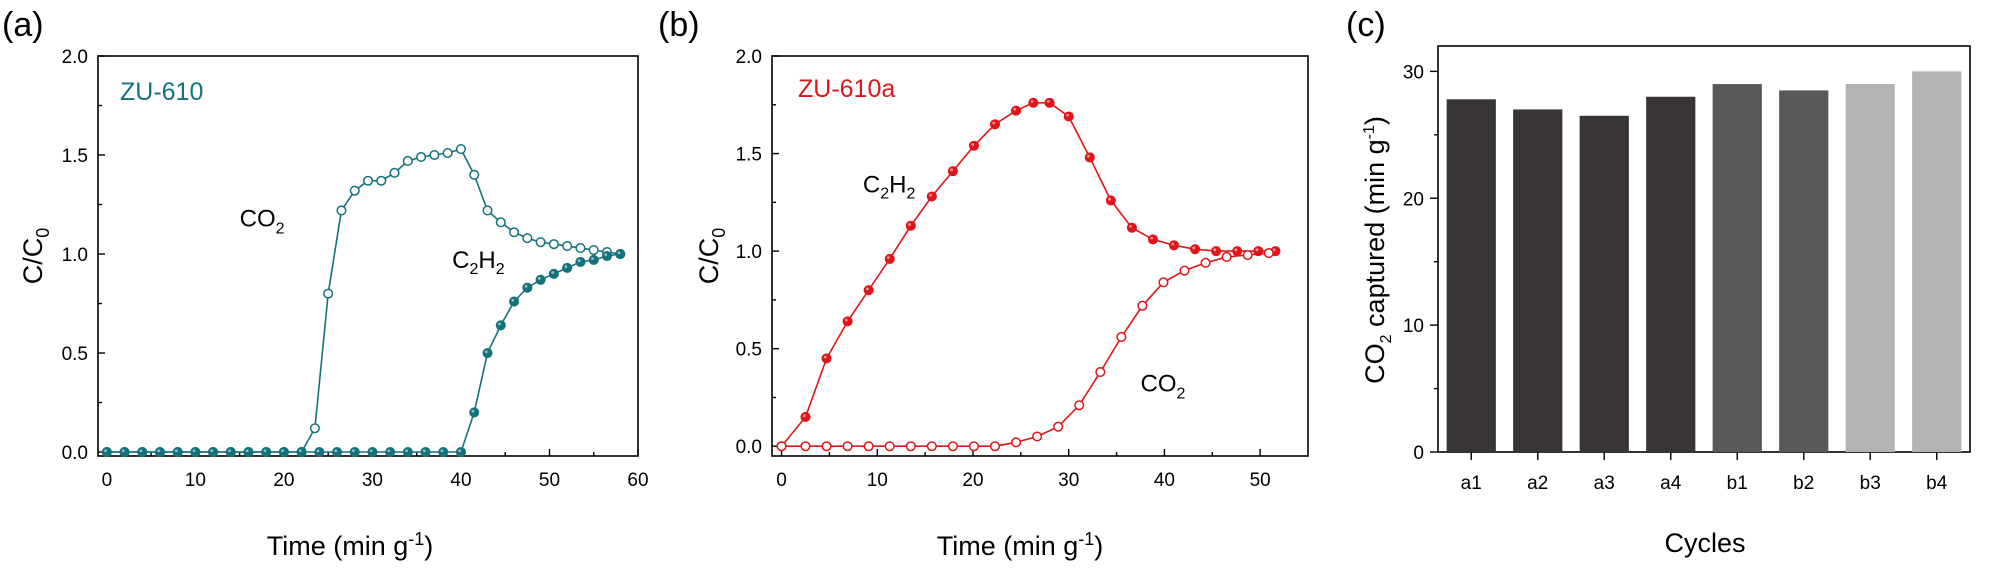  I want to click on panel-a-sample-label: ZU-610, so click(161, 92).